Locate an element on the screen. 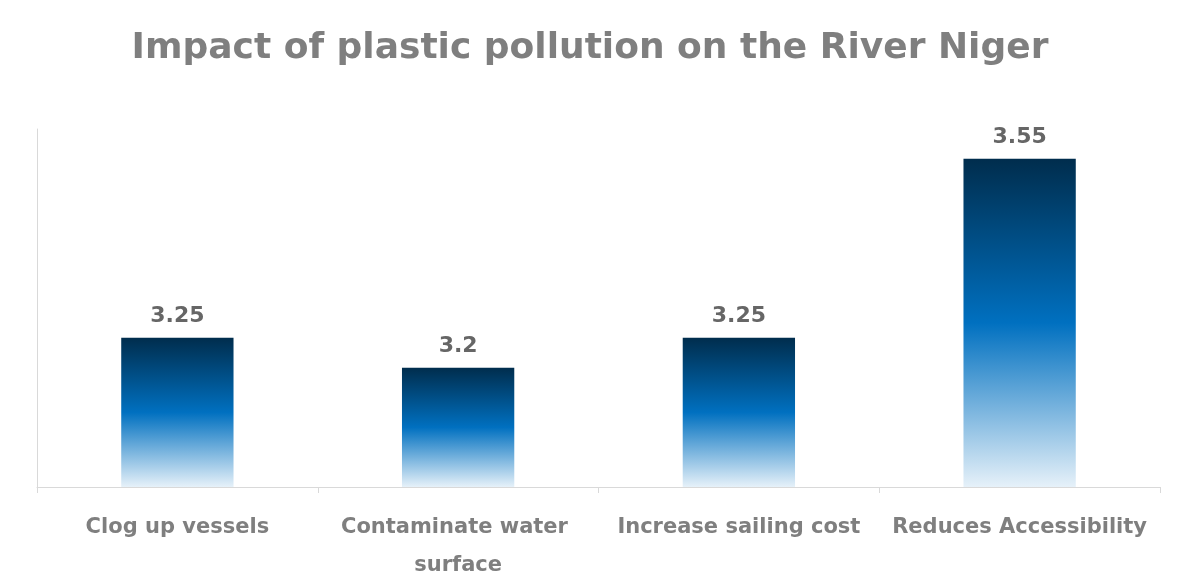 Image resolution: width=1180 pixels, height=583 pixels. data-label: 3.2 is located at coordinates (458, 345).